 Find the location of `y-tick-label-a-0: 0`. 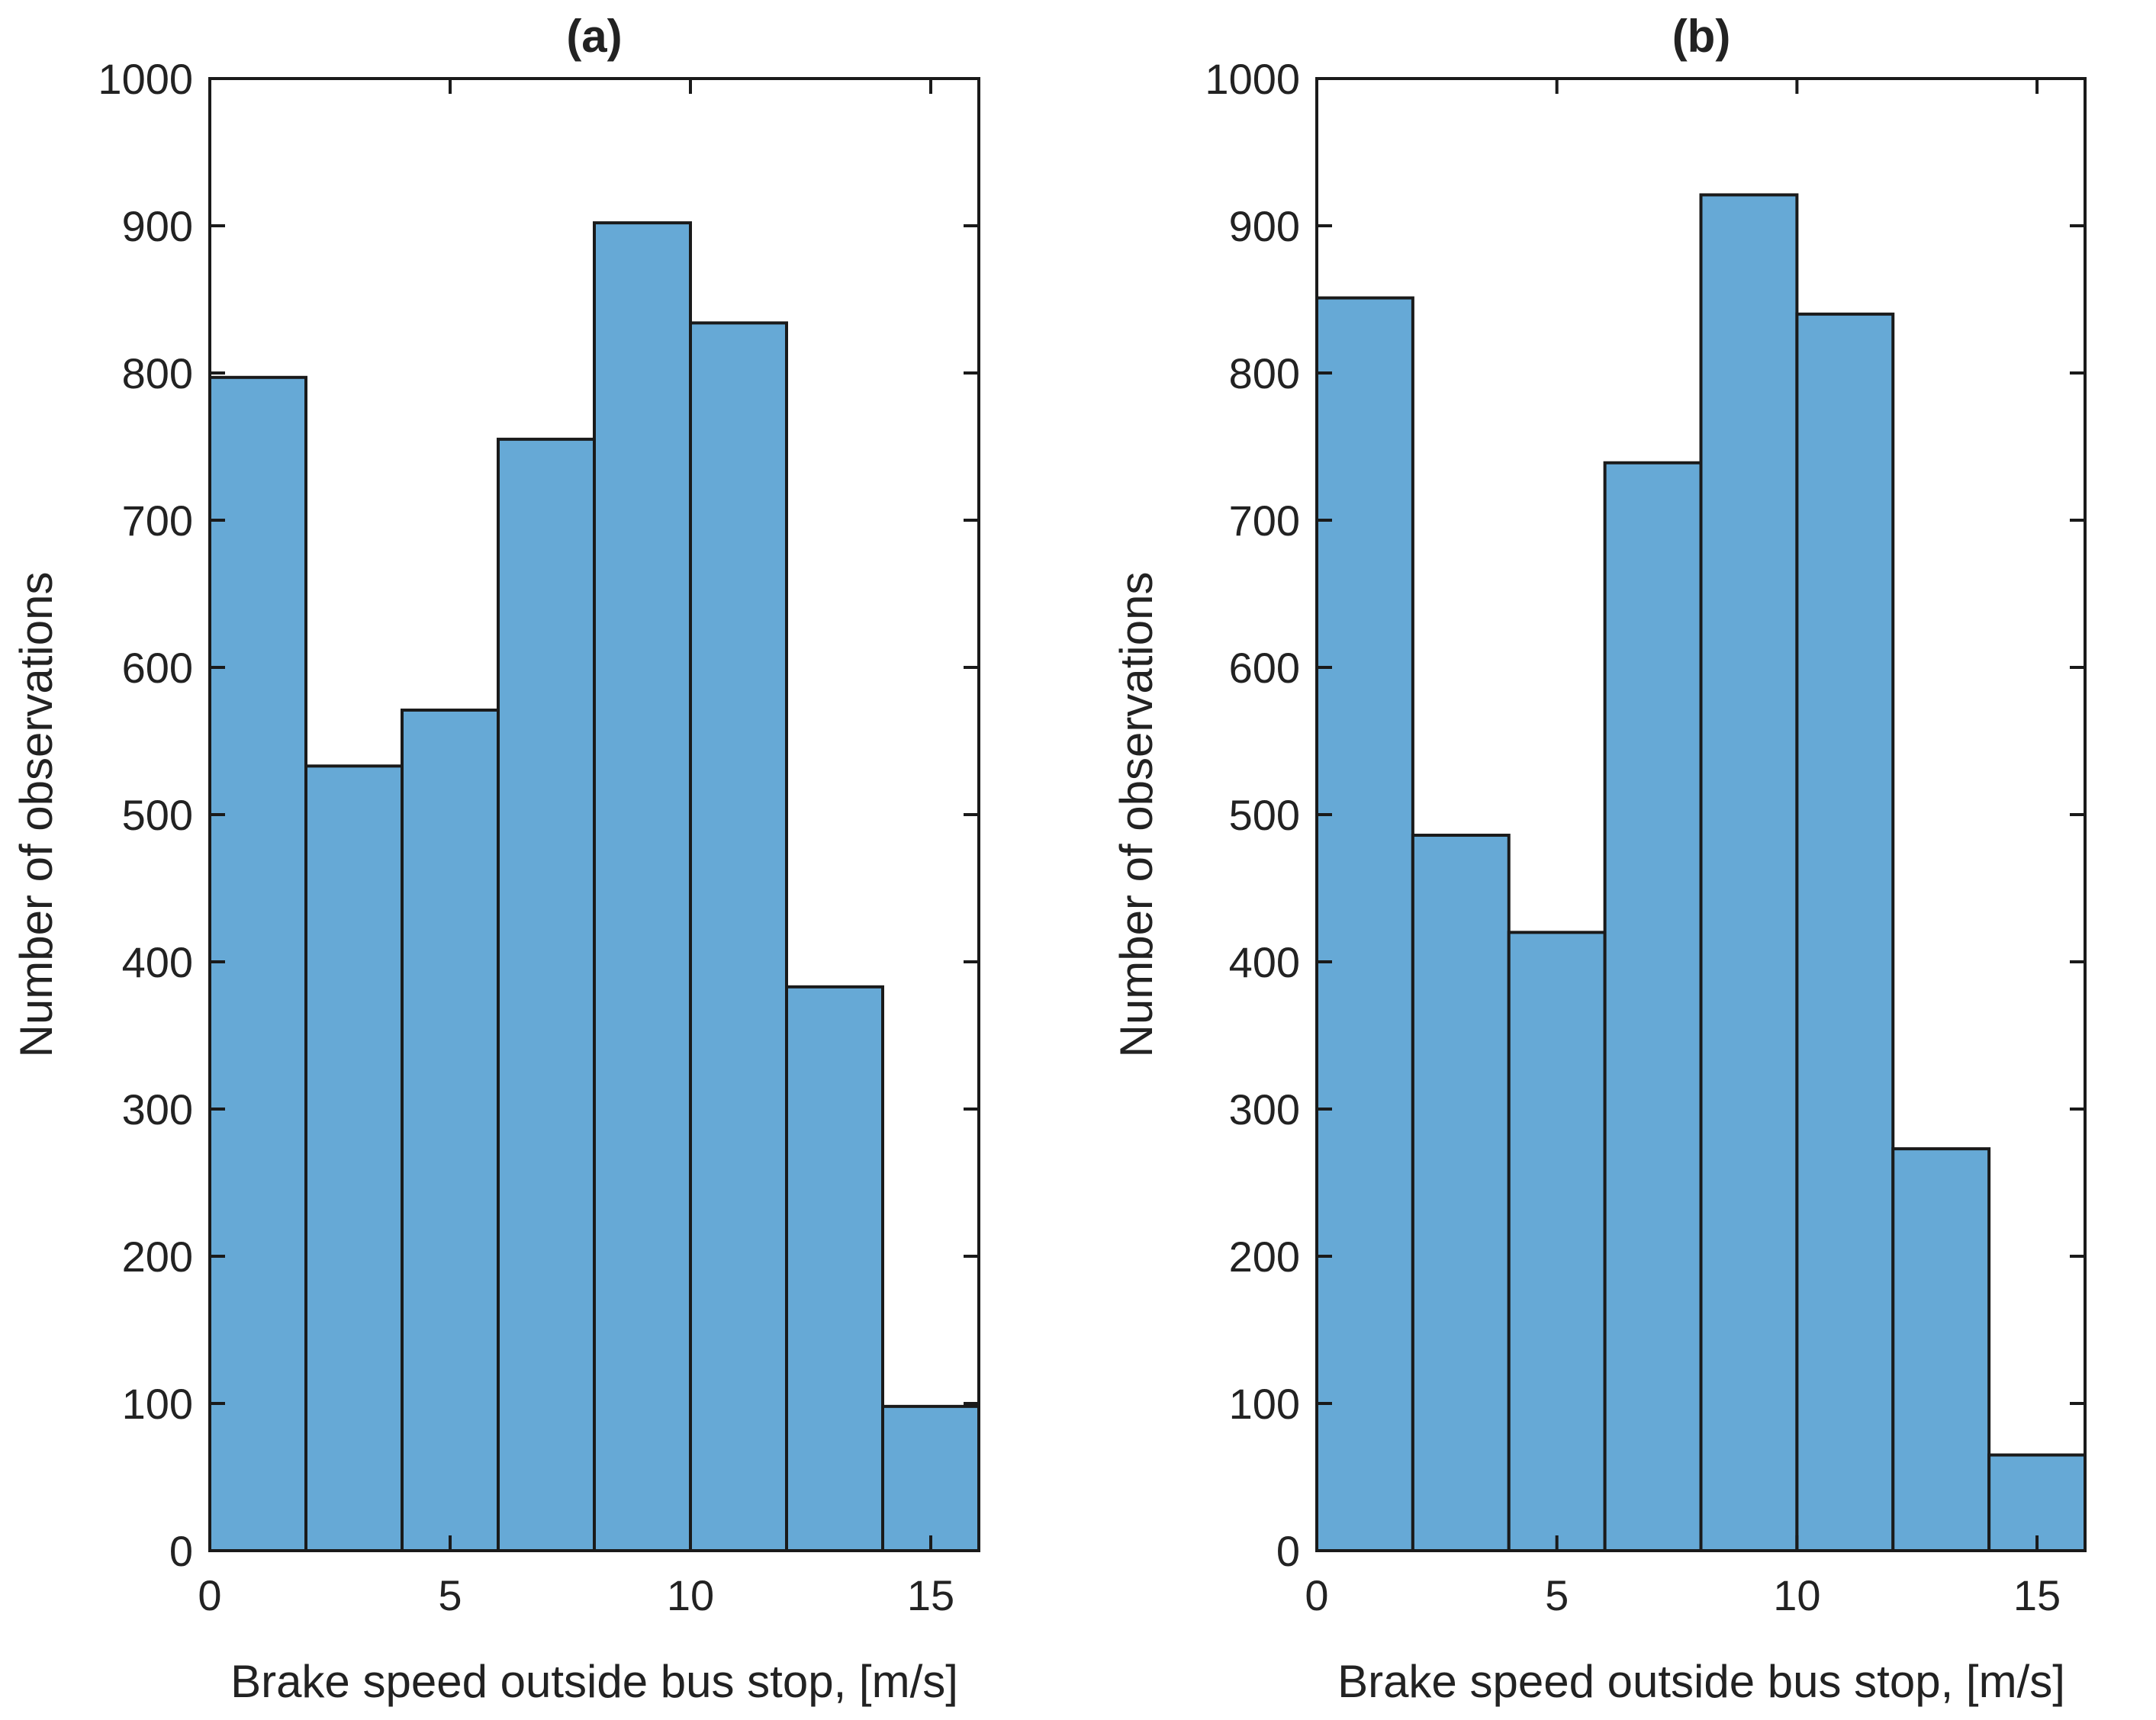

y-tick-label-a-0: 0 is located at coordinates (181, 1551).